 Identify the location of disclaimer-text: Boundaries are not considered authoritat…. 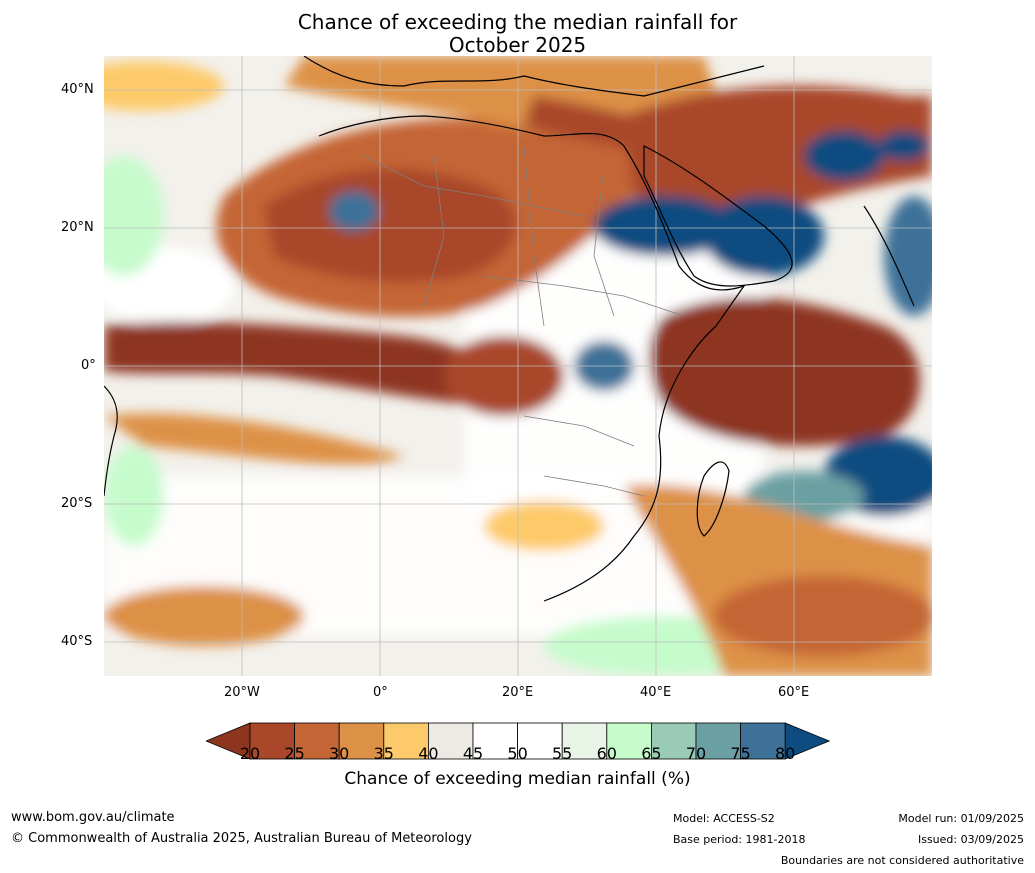
(902, 860).